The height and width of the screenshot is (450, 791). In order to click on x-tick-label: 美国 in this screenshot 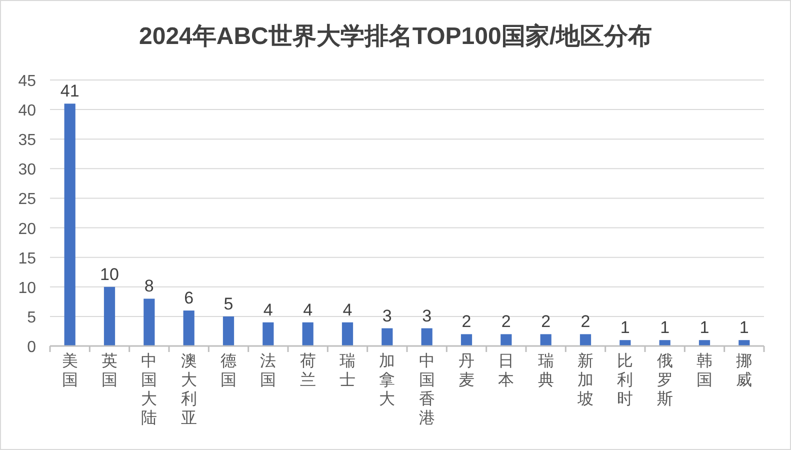, I will do `click(70, 370)`.